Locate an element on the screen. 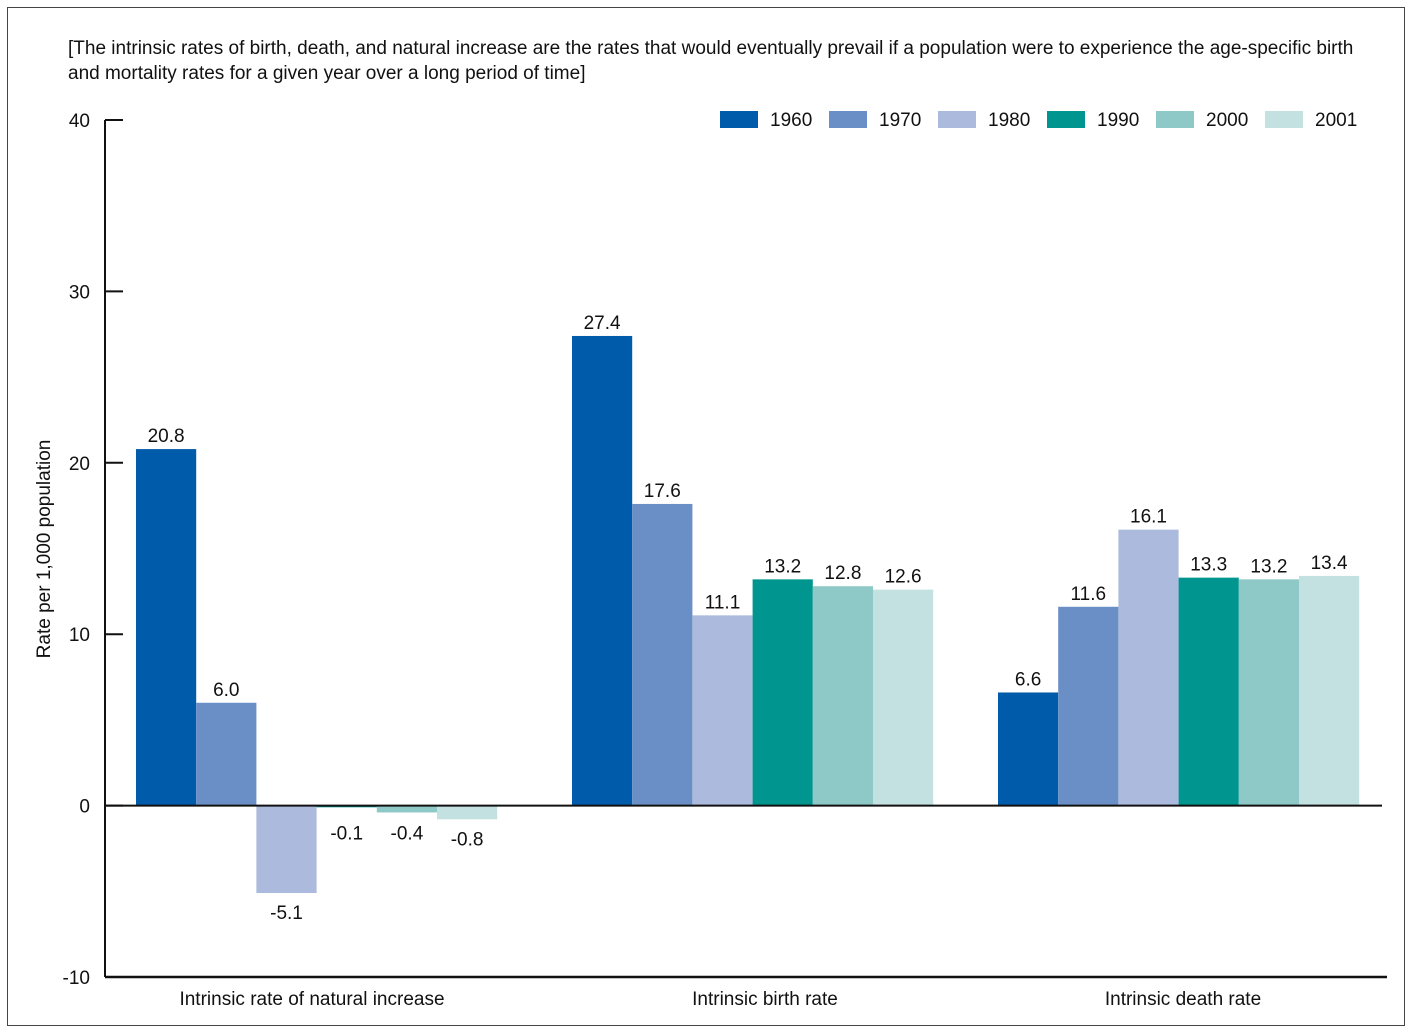 The width and height of the screenshot is (1412, 1028). y-tick-label: 0 is located at coordinates (84, 807).